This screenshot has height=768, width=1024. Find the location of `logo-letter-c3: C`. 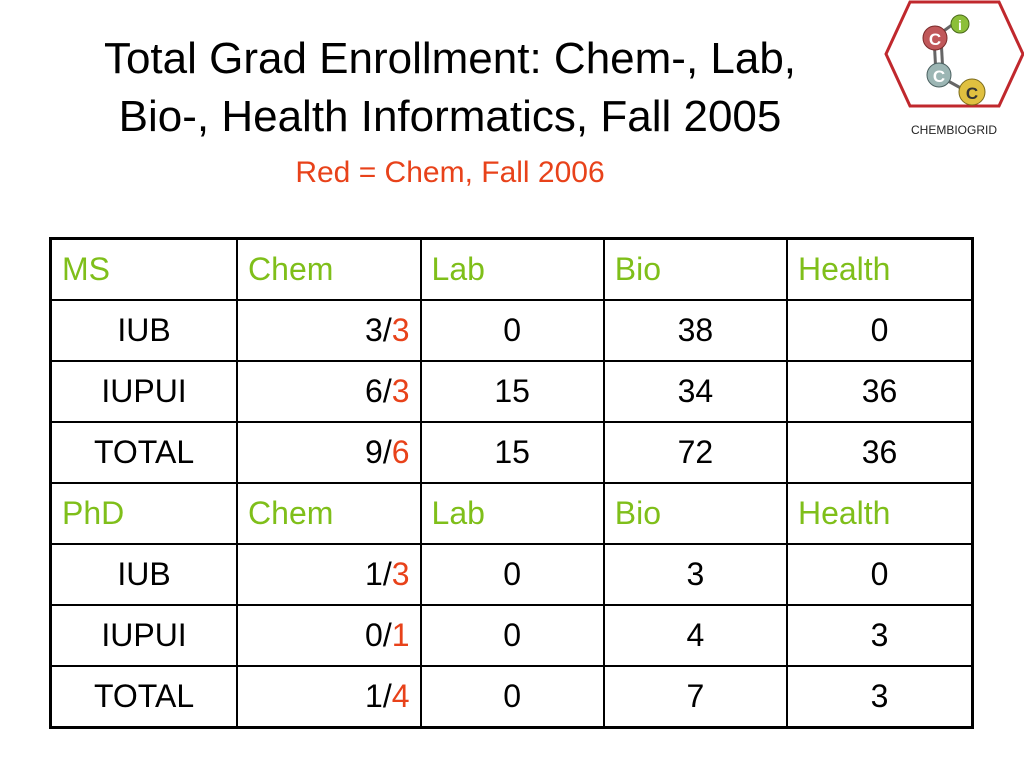

logo-letter-c3: C is located at coordinates (972, 93).